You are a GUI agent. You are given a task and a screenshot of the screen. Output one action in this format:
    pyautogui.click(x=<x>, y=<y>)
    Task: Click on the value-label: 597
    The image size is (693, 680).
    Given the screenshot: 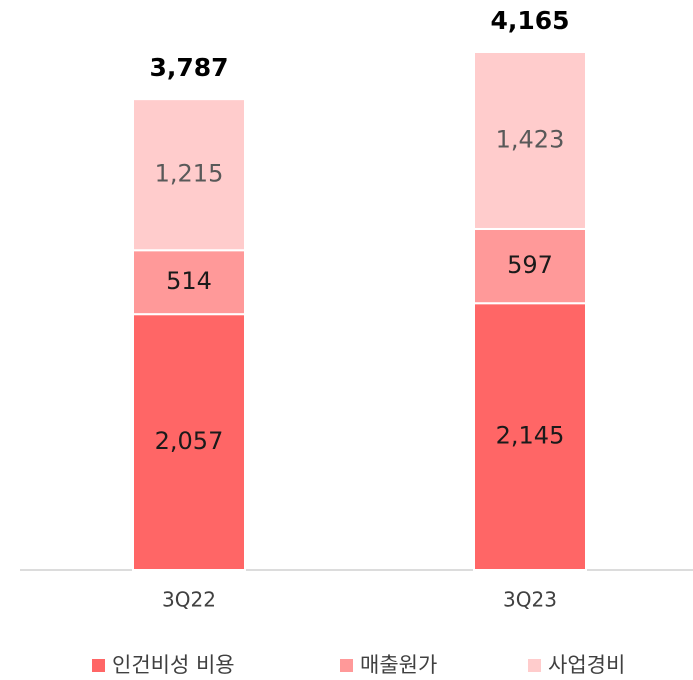 What is the action you would take?
    pyautogui.click(x=530, y=265)
    